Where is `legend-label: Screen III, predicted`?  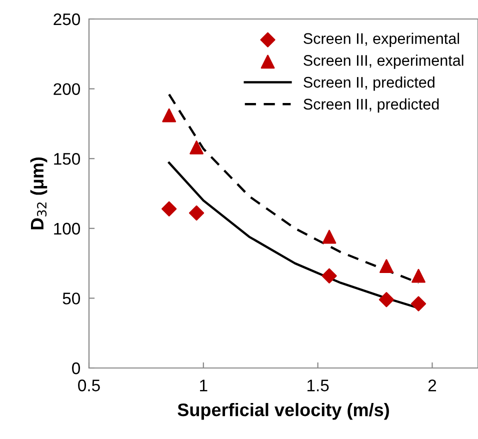 legend-label: Screen III, predicted is located at coordinates (371, 105).